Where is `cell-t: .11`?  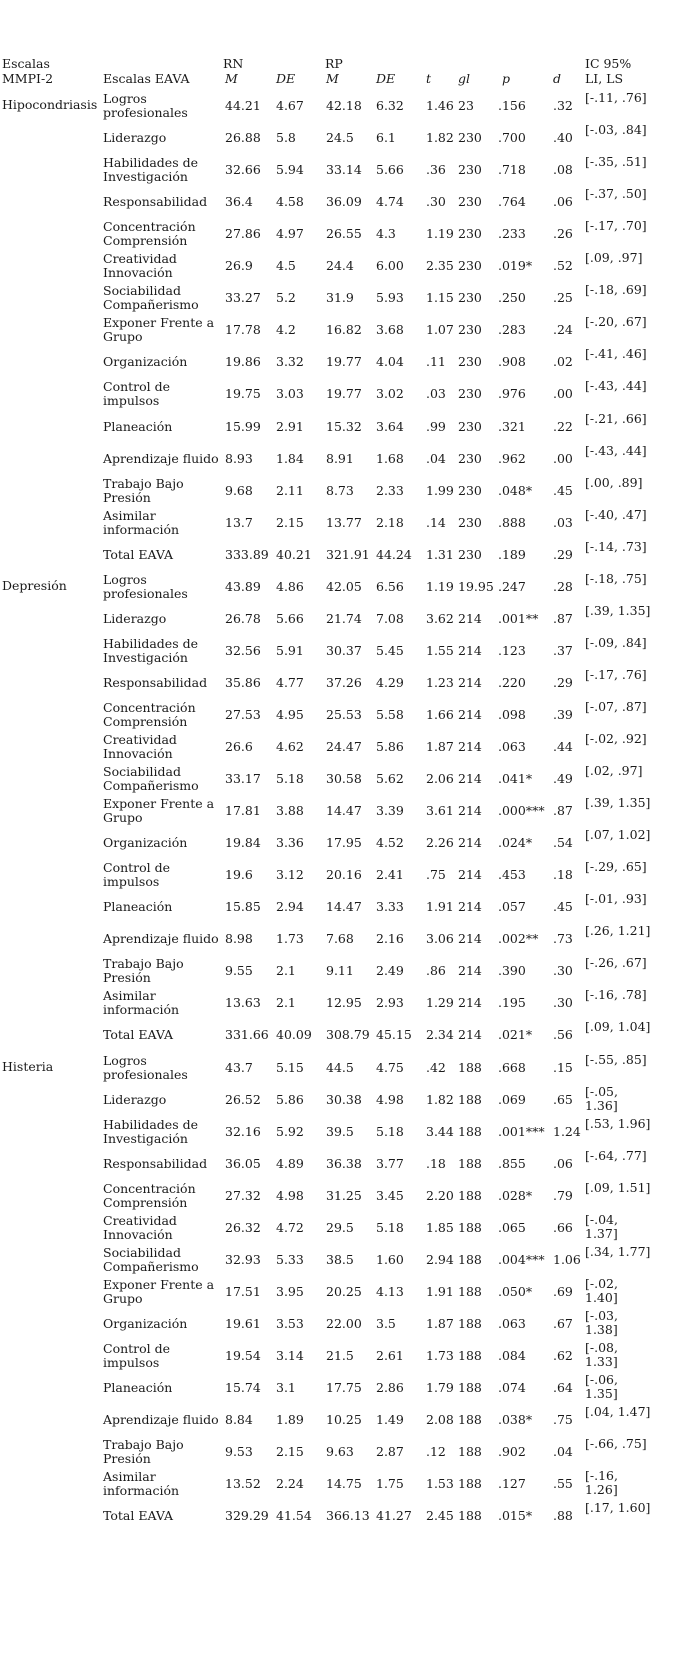
cell-t: .11 is located at coordinates (436, 362).